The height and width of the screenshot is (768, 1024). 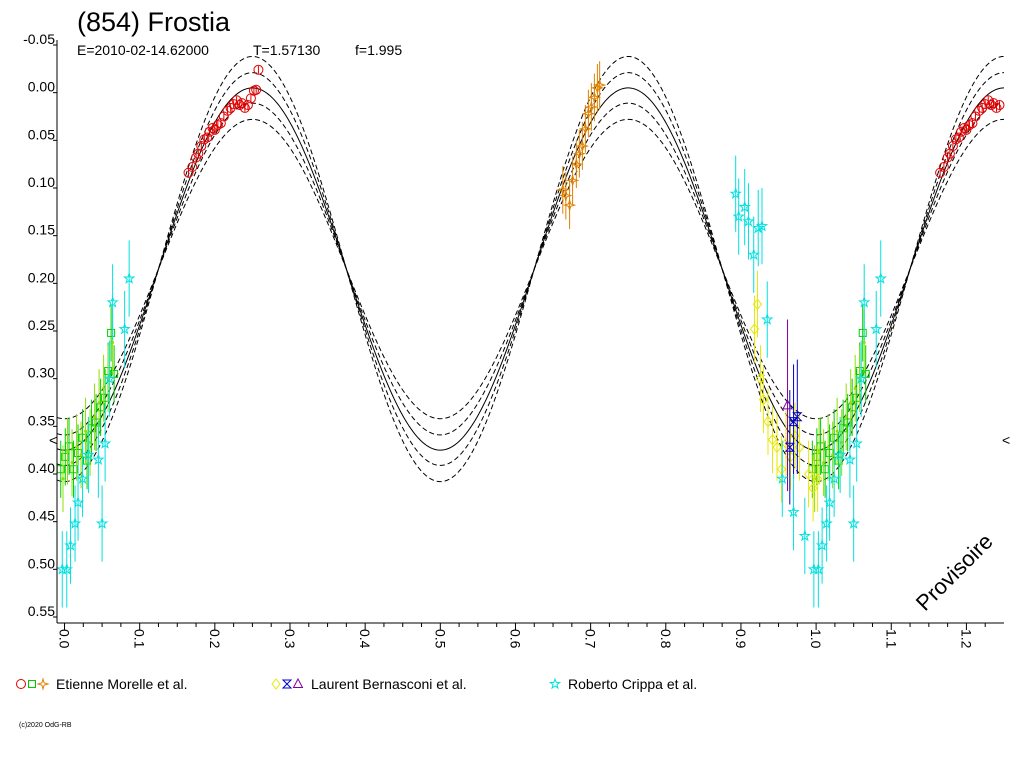 I want to click on y-tick-label: 0.35, so click(x=41, y=420).